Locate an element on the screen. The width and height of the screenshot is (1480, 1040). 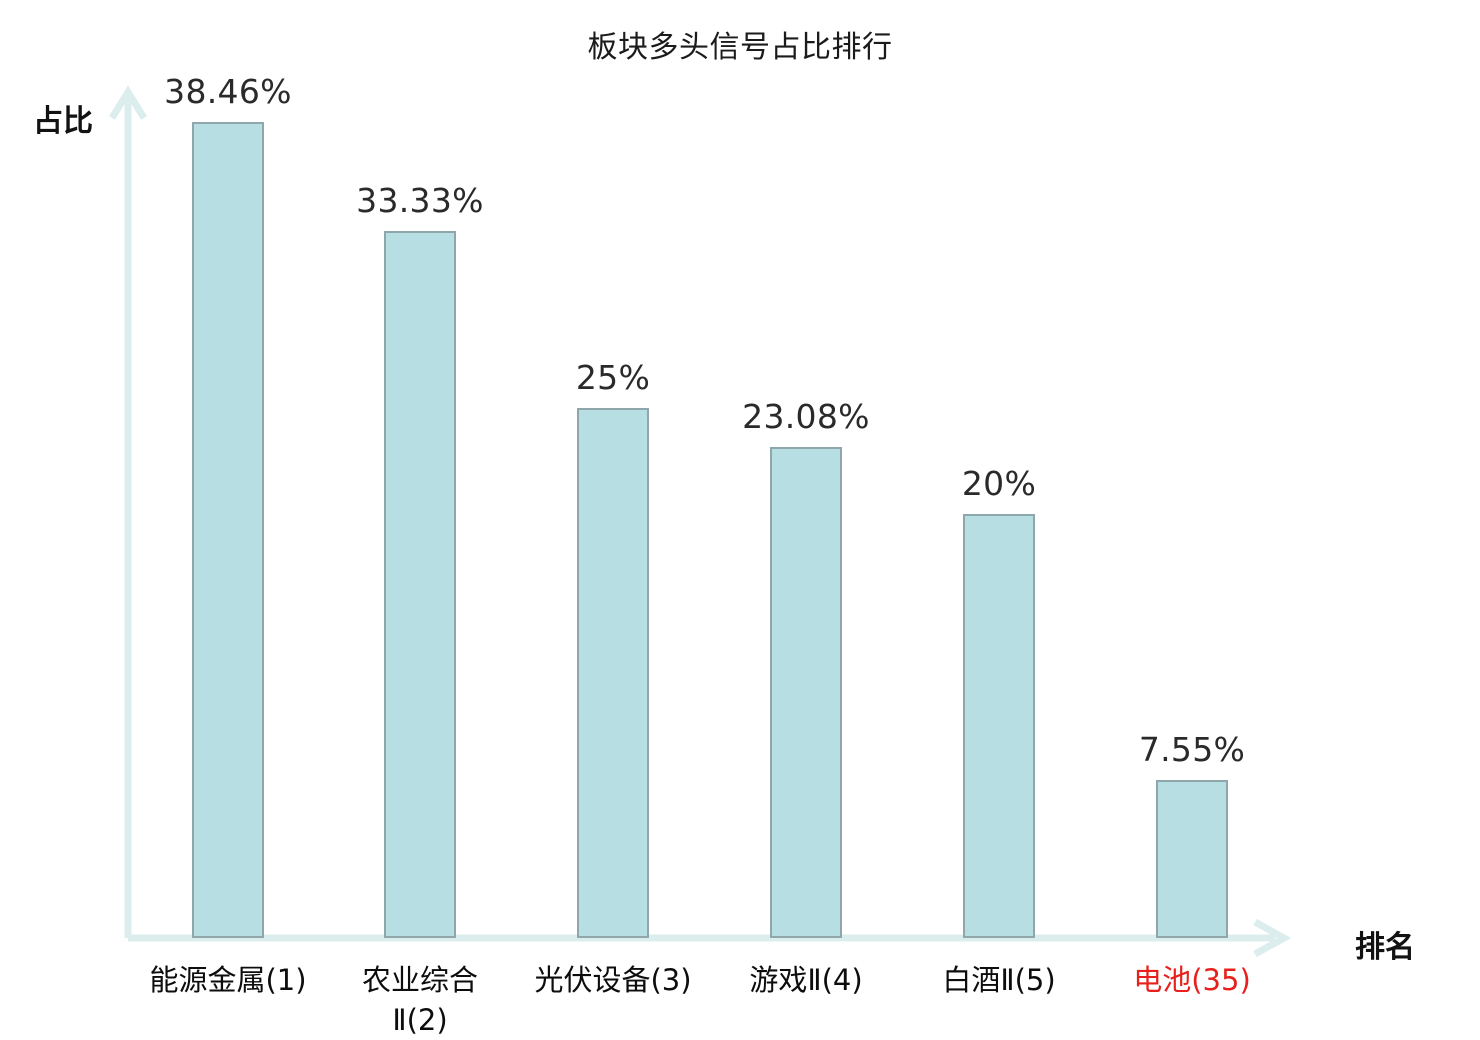
category-label-5: 电池(35) is located at coordinates (1192, 980).